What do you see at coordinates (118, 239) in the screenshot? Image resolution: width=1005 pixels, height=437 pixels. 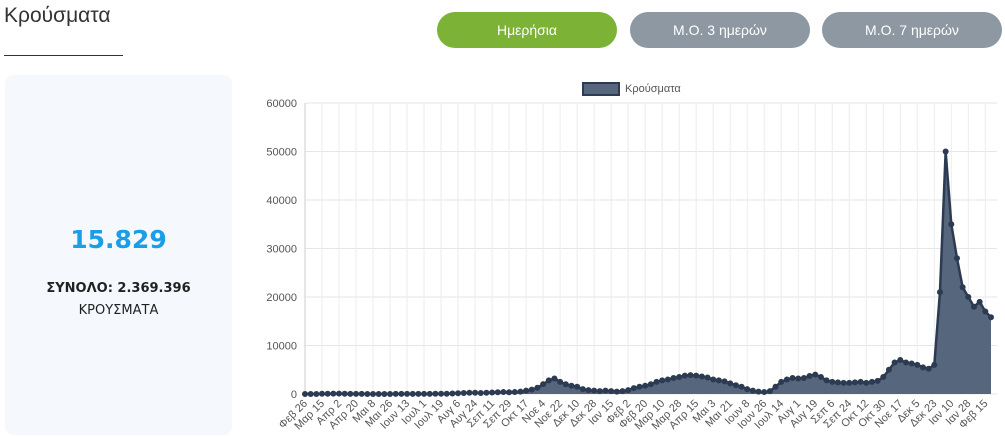 I see `today-value: 15.829` at bounding box center [118, 239].